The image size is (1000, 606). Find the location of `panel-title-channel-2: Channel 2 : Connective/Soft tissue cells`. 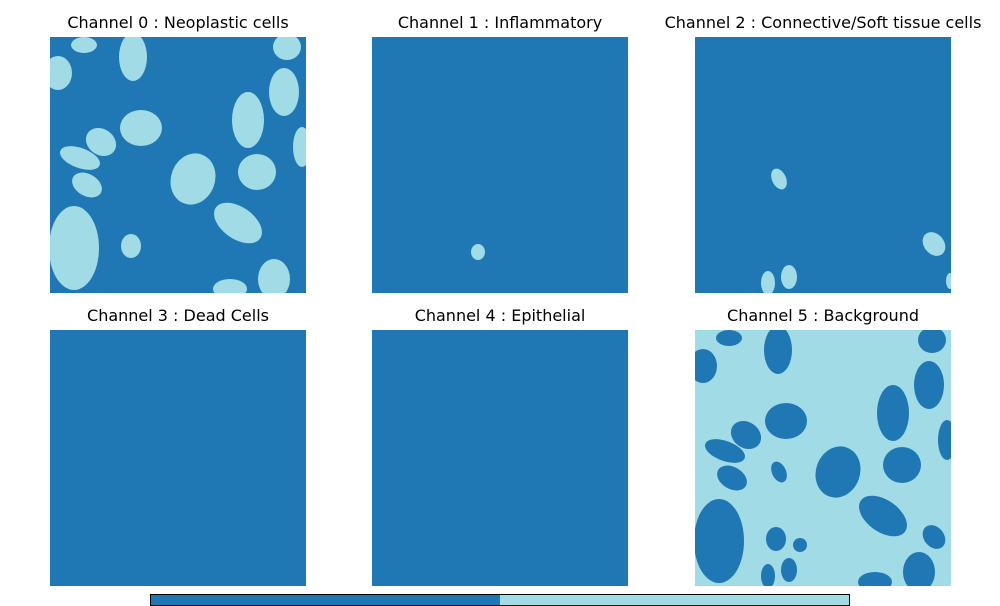

panel-title-channel-2: Channel 2 : Connective/Soft tissue cells is located at coordinates (823, 22).